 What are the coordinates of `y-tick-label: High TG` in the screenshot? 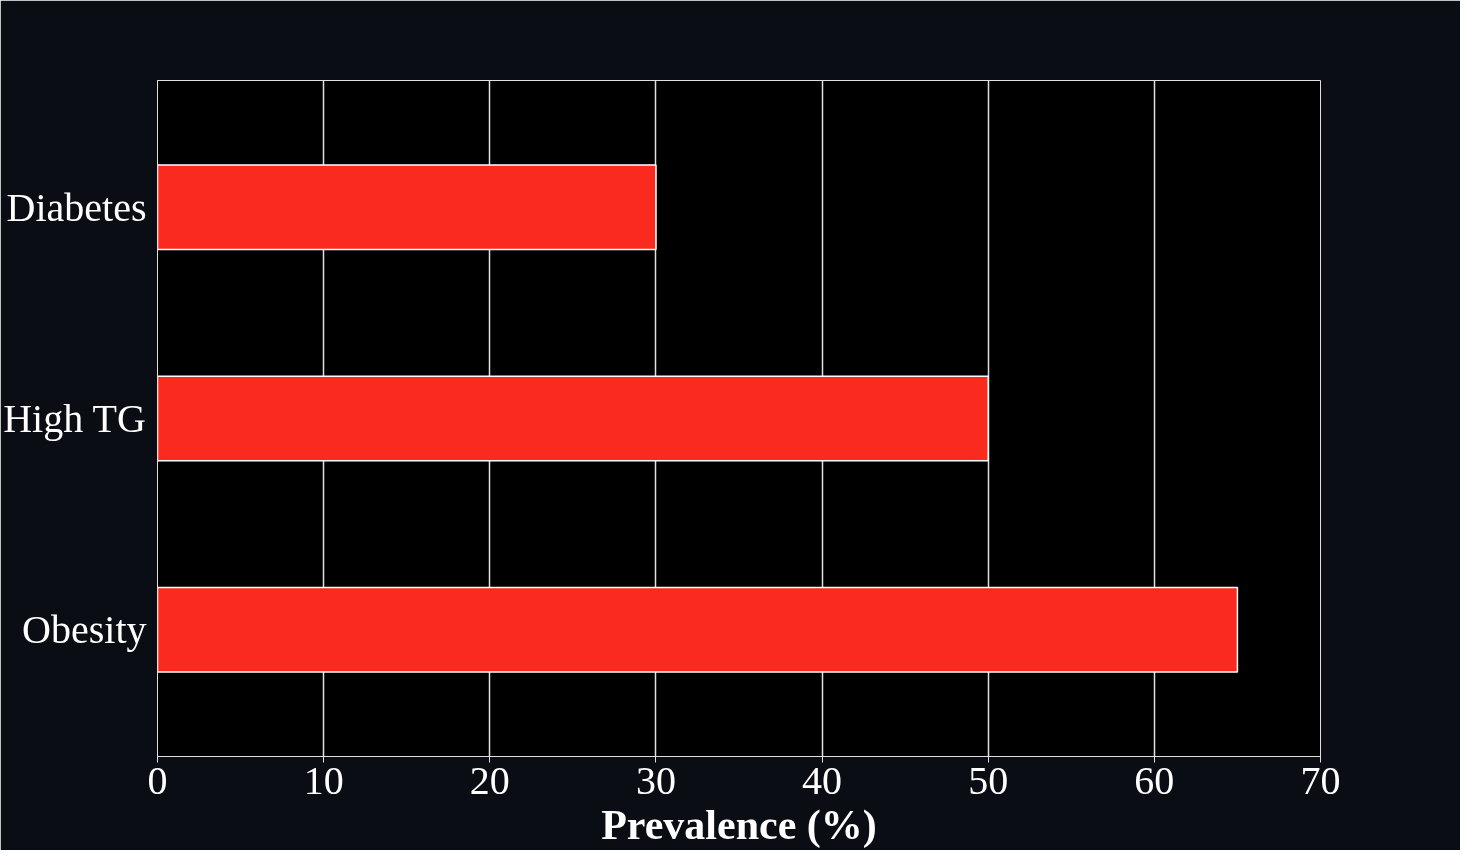 It's located at (74, 418).